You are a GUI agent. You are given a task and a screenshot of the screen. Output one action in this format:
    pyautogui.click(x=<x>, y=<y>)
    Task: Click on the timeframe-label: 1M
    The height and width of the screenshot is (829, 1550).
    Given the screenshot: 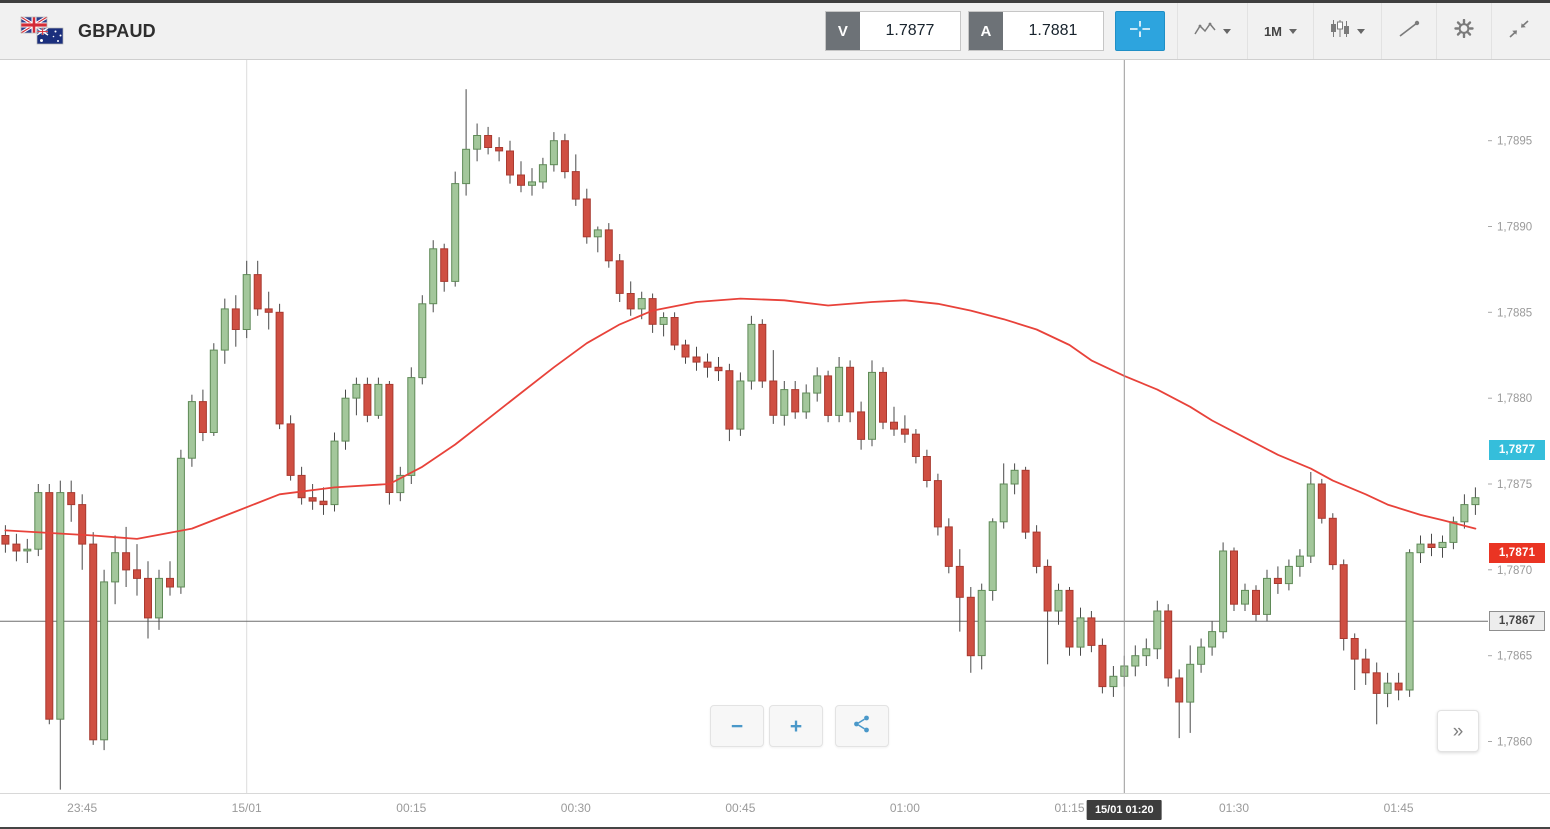 What is the action you would take?
    pyautogui.click(x=1272, y=31)
    